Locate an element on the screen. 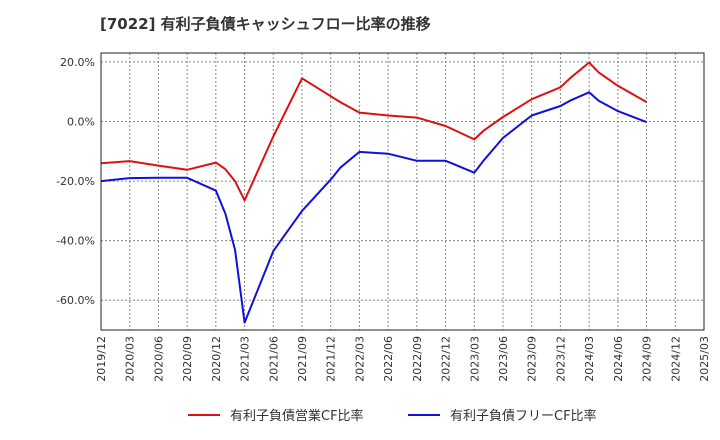 The height and width of the screenshot is (440, 720). x-tick-label: 2022/09 is located at coordinates (417, 359).